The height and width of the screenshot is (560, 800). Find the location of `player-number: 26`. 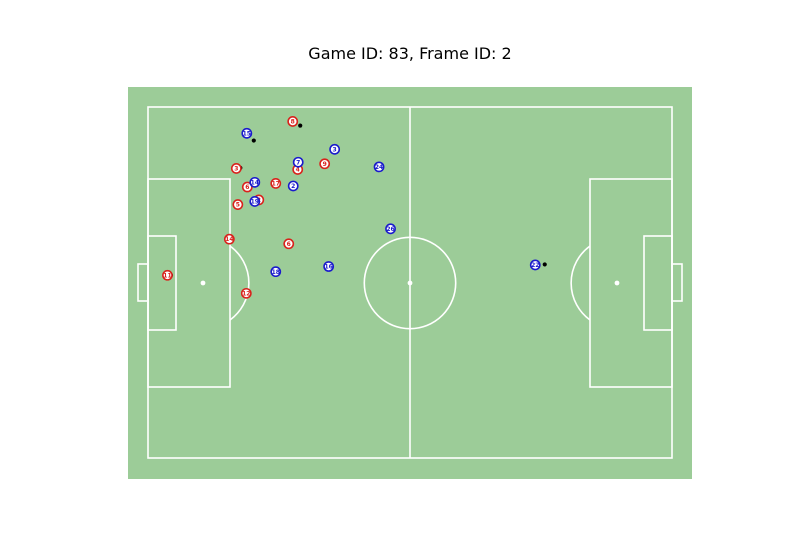

player-number: 26 is located at coordinates (390, 229).